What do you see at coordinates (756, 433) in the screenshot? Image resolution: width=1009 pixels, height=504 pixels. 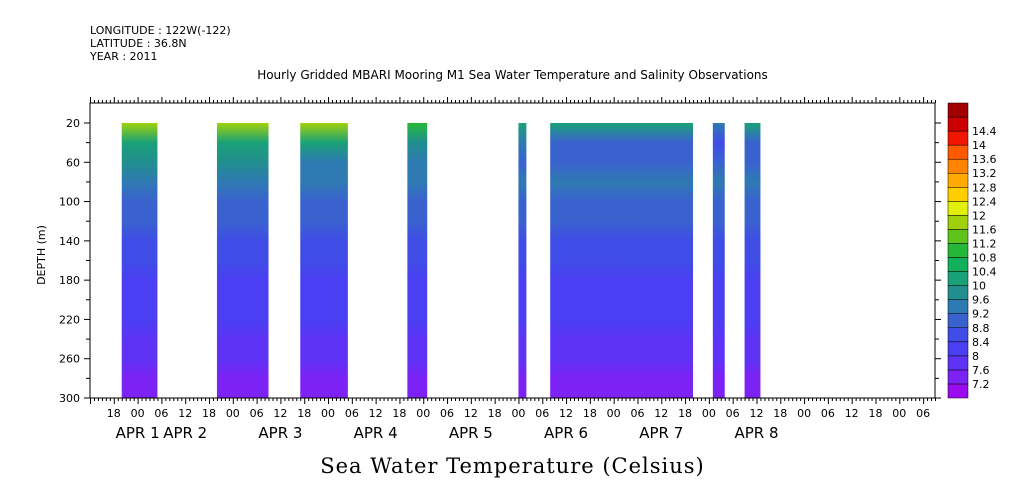 I see `x-day-label: APR 8` at bounding box center [756, 433].